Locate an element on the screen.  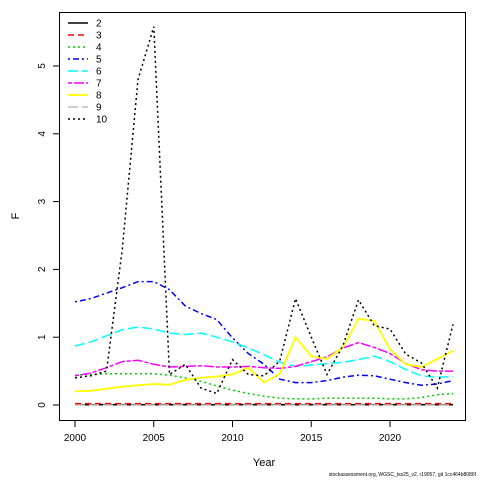
legend-label-8: 8 is located at coordinates (99, 96).